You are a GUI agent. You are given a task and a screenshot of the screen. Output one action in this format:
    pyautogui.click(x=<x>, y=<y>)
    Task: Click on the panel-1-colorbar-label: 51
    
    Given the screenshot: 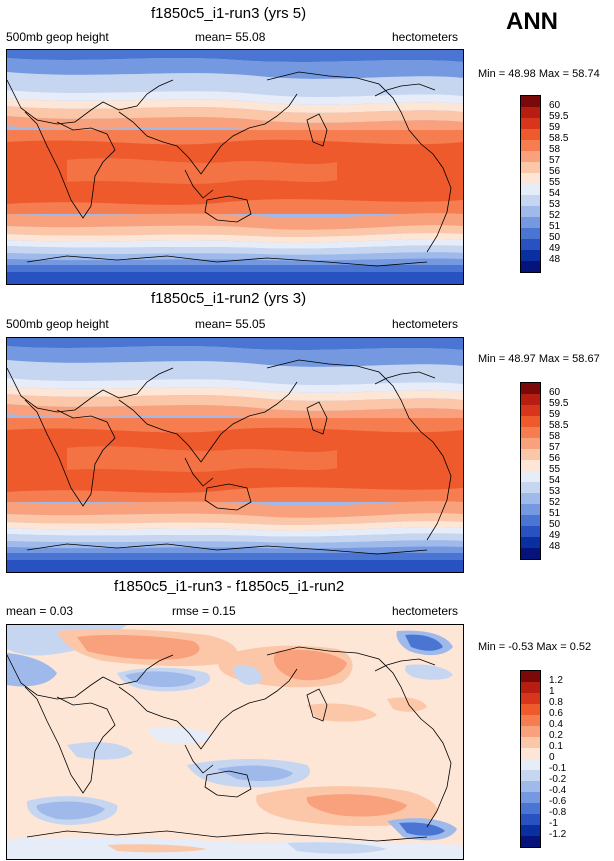 What is the action you would take?
    pyautogui.click(x=555, y=226)
    